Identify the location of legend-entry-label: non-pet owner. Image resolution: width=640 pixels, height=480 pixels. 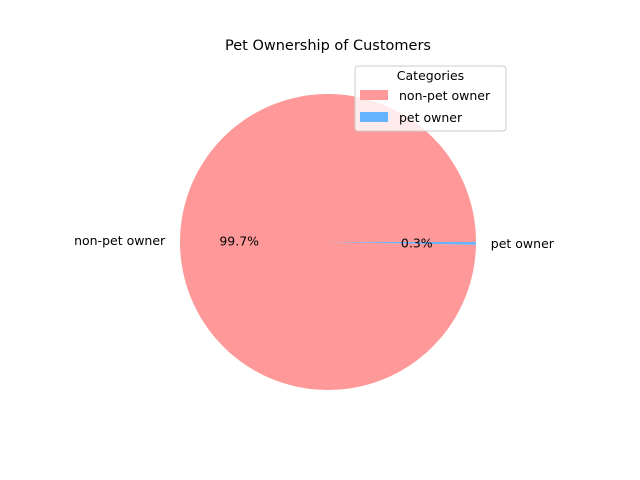
(445, 95).